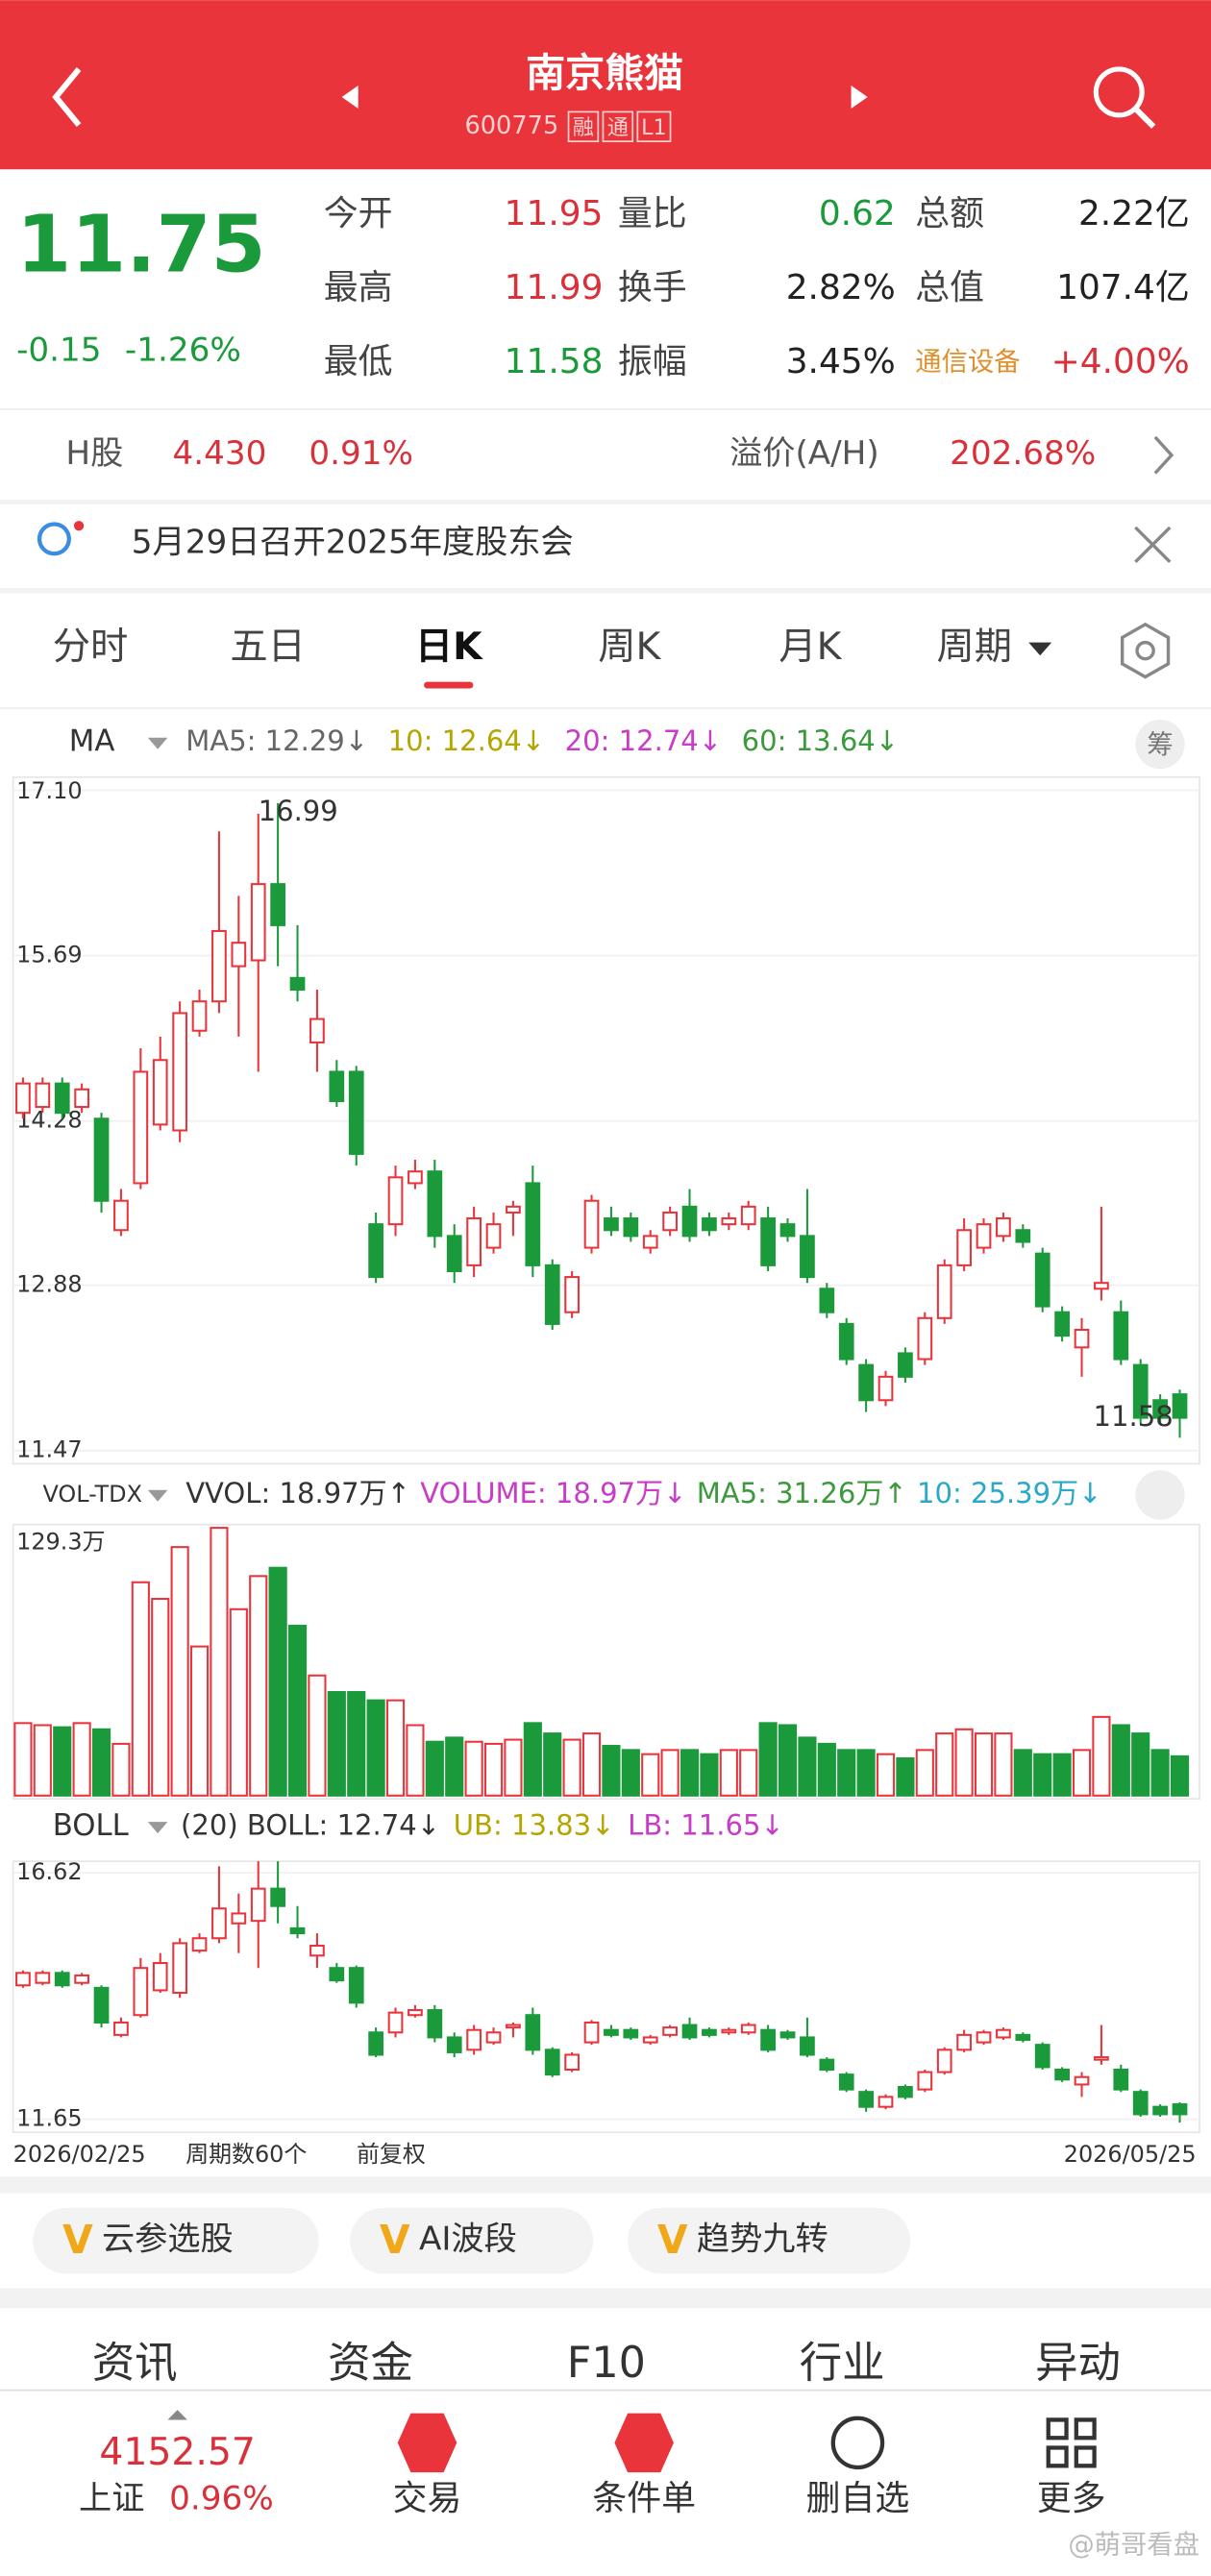 The image size is (1211, 2576). I want to click on x-label: 2026/05/25, so click(1130, 2154).